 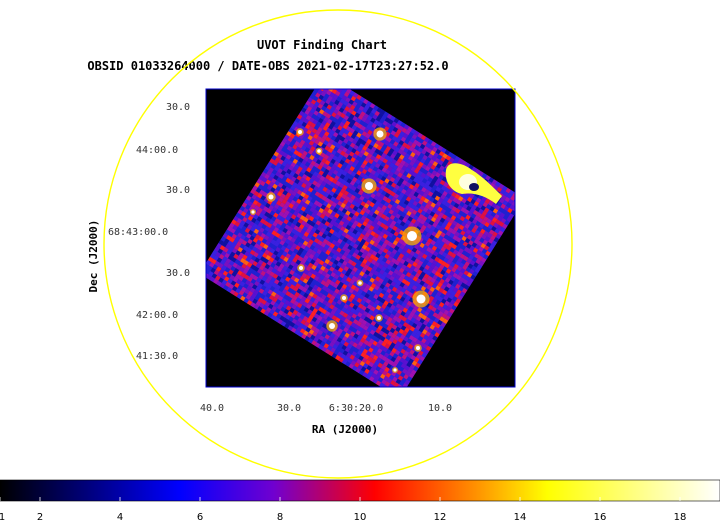 What do you see at coordinates (440, 516) in the screenshot?
I see `colorbar-tick-label: 12` at bounding box center [440, 516].